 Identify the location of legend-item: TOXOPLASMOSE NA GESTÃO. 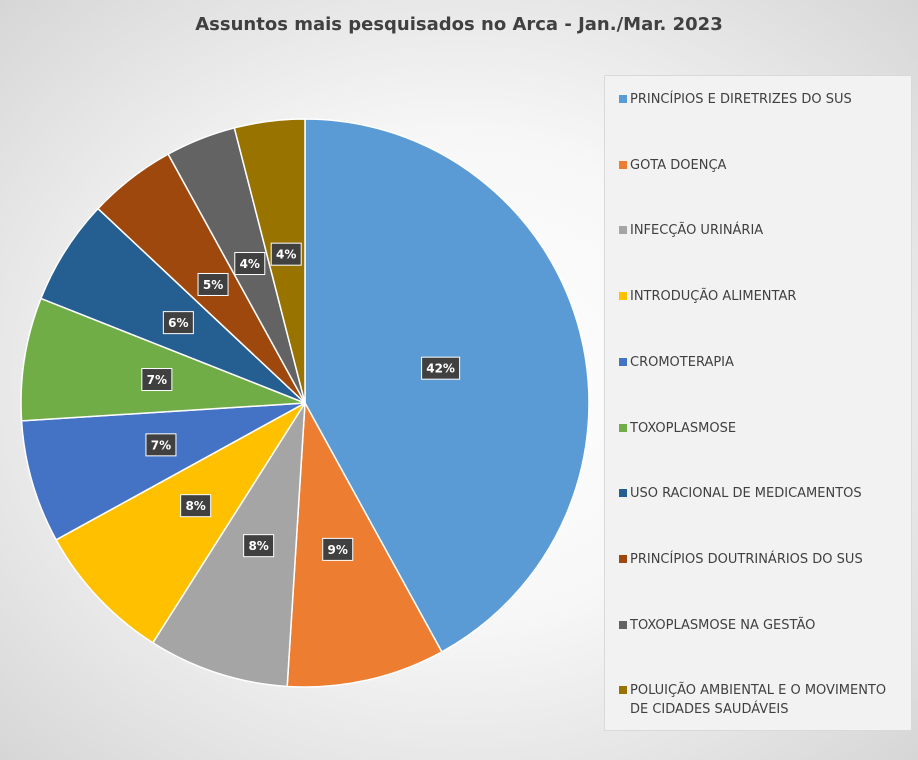
(762, 625).